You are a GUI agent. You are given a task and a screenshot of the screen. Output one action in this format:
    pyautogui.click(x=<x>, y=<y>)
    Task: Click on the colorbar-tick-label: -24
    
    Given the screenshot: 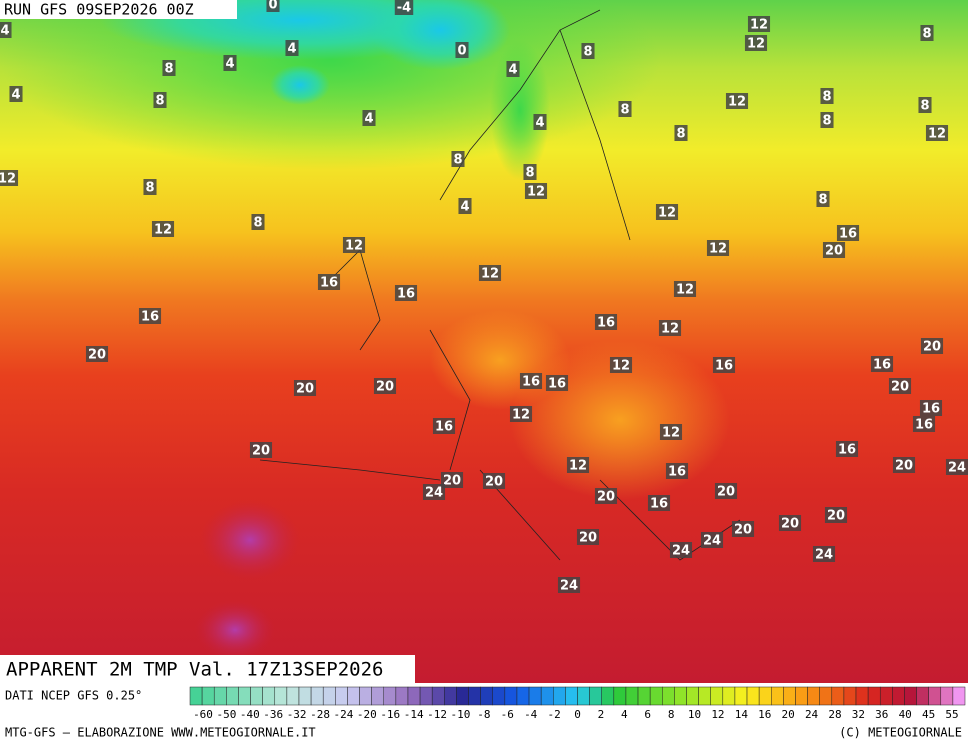 What is the action you would take?
    pyautogui.click(x=344, y=714)
    